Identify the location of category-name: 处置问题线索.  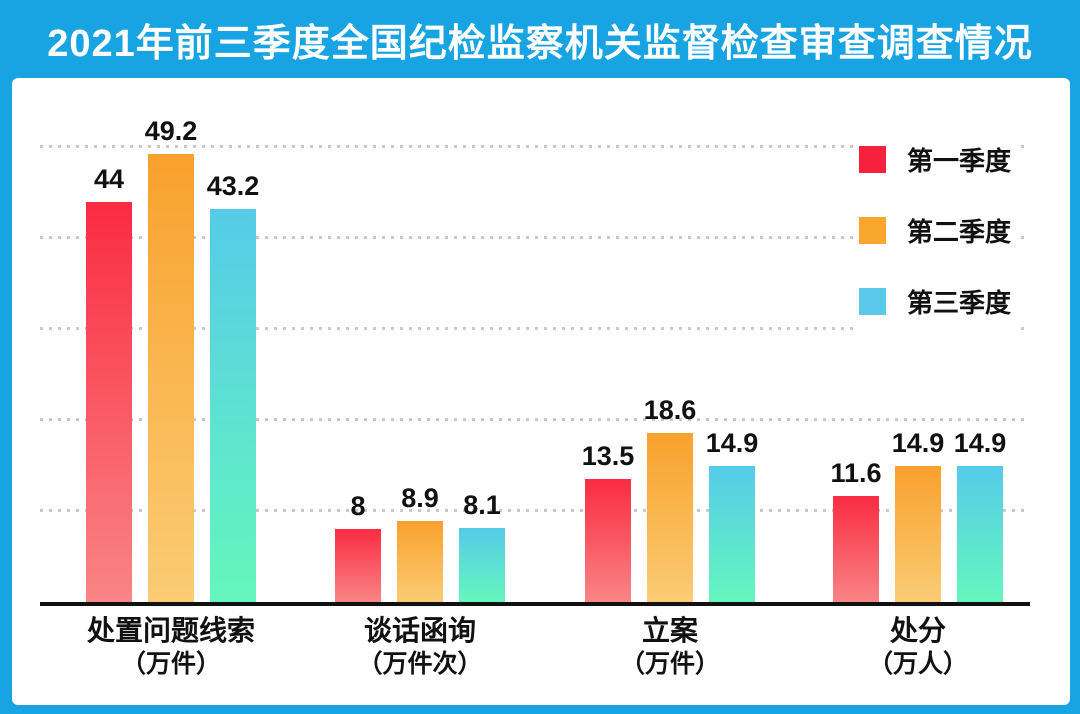
(170, 630).